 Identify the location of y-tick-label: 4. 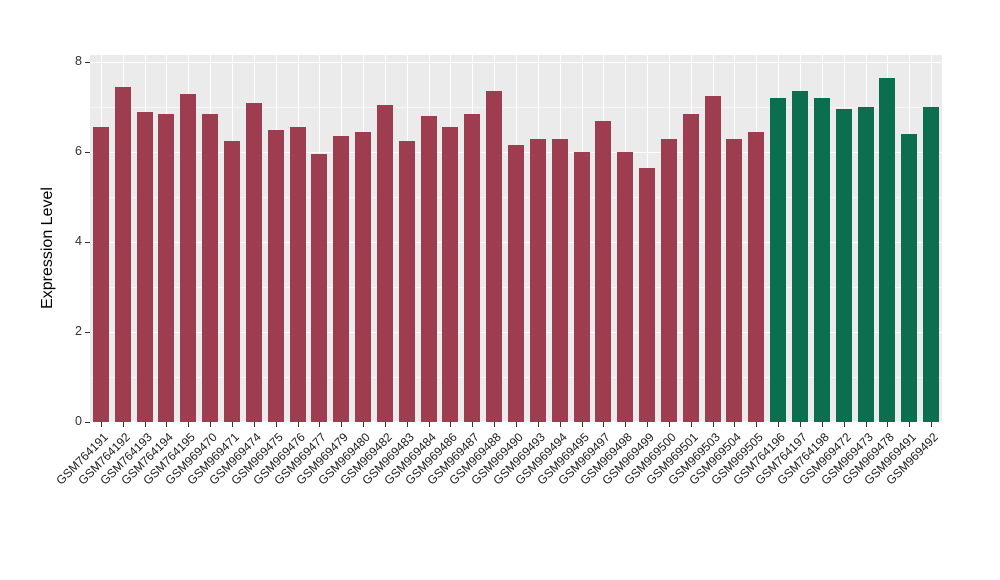
(78, 241).